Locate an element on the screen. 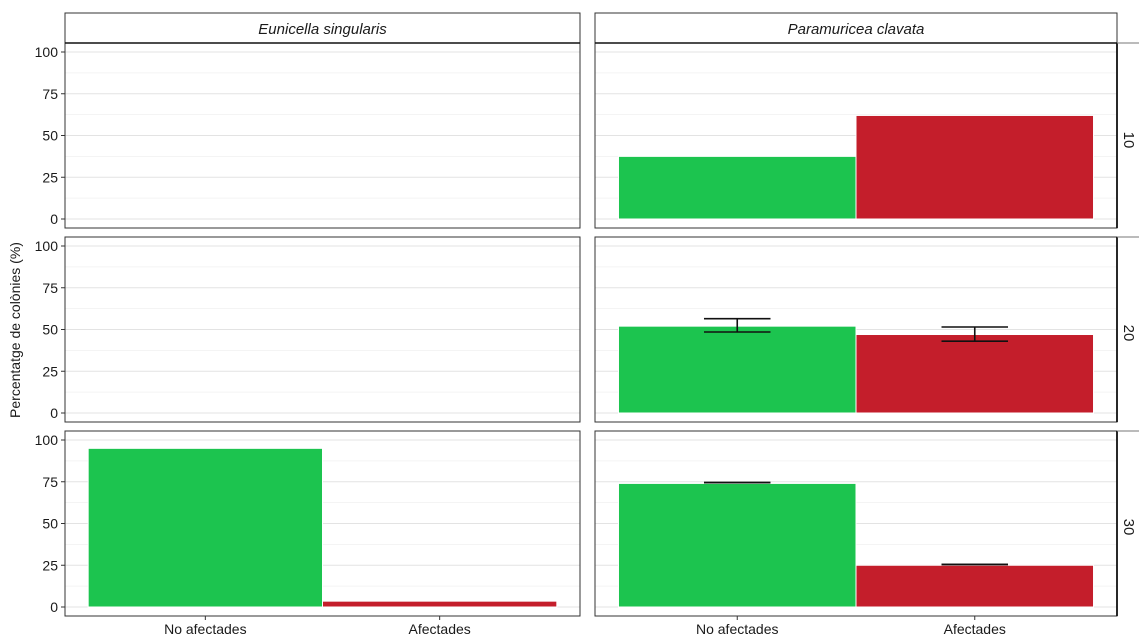 The width and height of the screenshot is (1140, 638). strip-bg-eunicella is located at coordinates (322, 28).